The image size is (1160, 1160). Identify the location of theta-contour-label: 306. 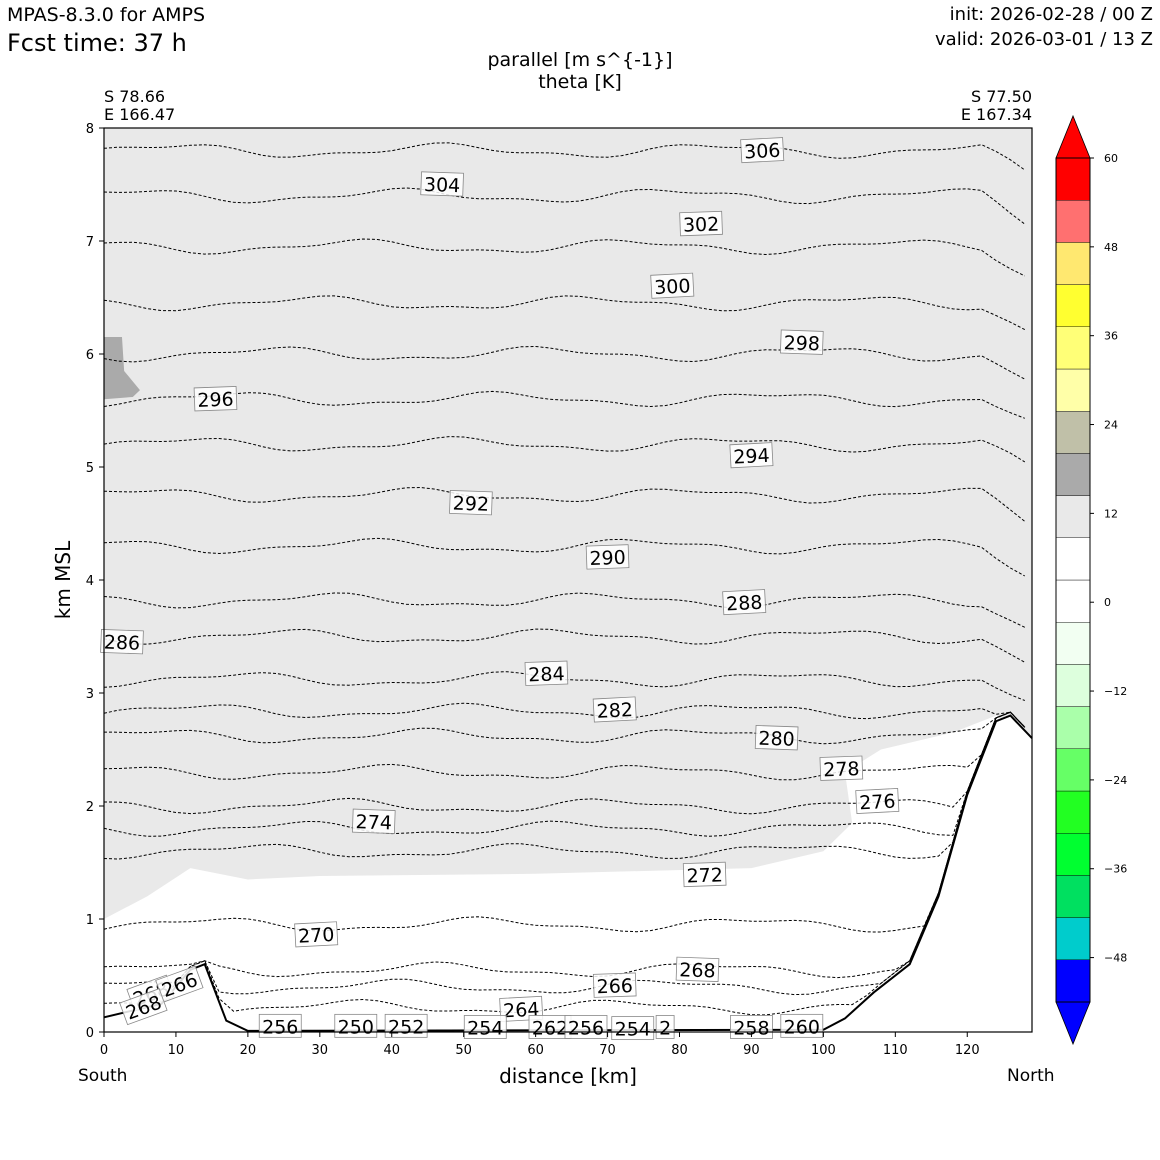
(762, 150).